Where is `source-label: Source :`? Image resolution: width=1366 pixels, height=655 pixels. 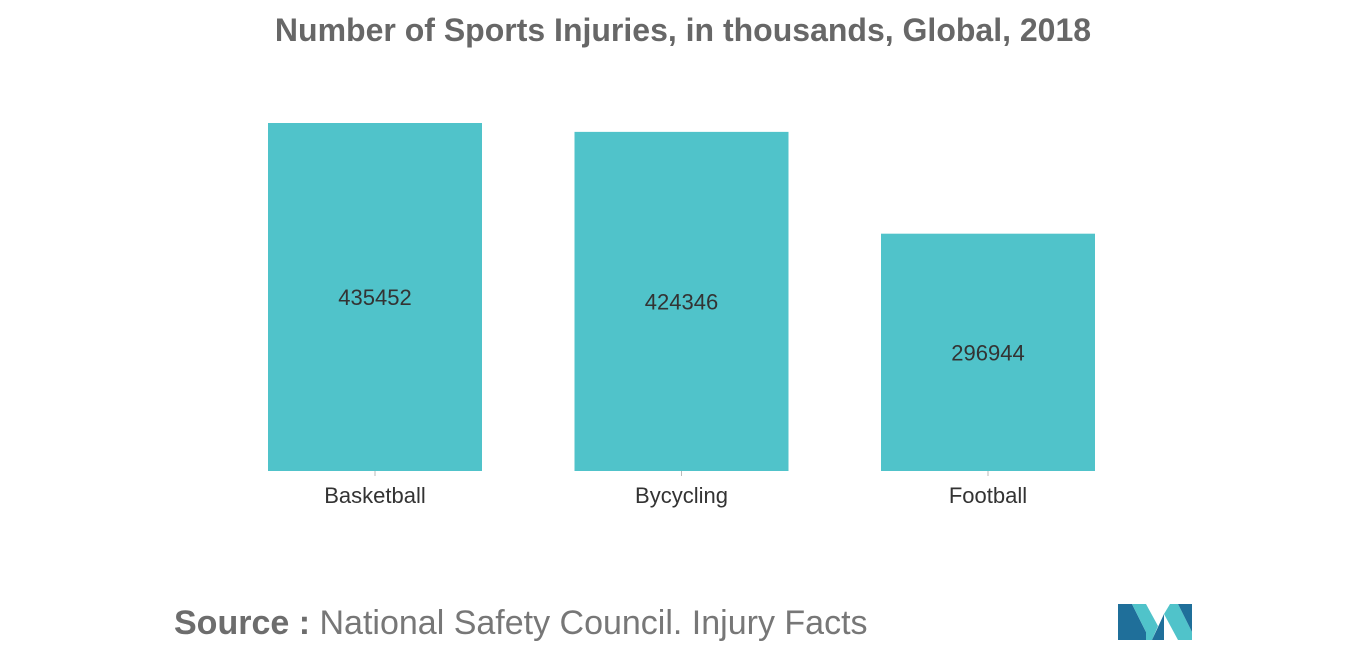 source-label: Source : is located at coordinates (242, 623).